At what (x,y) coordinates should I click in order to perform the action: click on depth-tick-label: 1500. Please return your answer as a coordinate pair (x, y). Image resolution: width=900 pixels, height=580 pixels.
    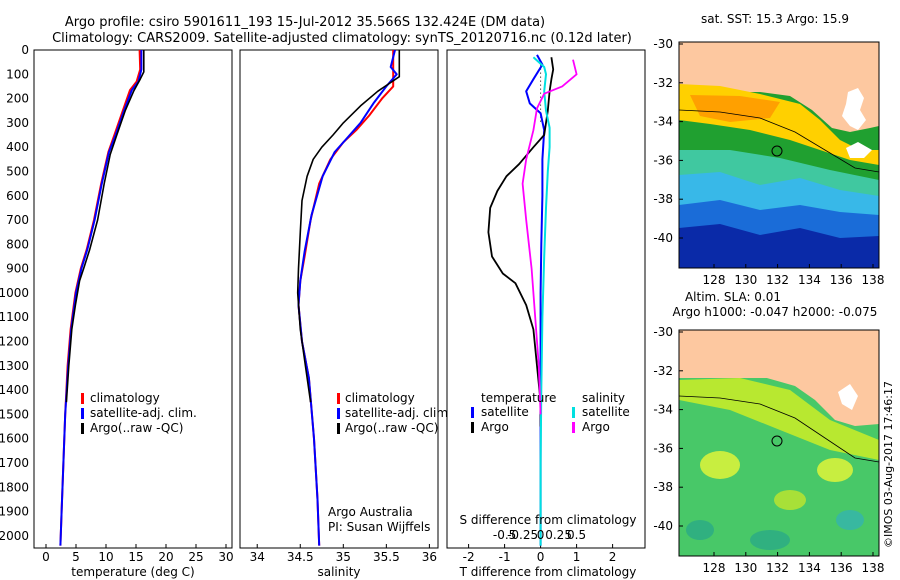
    Looking at the image, I should click on (14, 414).